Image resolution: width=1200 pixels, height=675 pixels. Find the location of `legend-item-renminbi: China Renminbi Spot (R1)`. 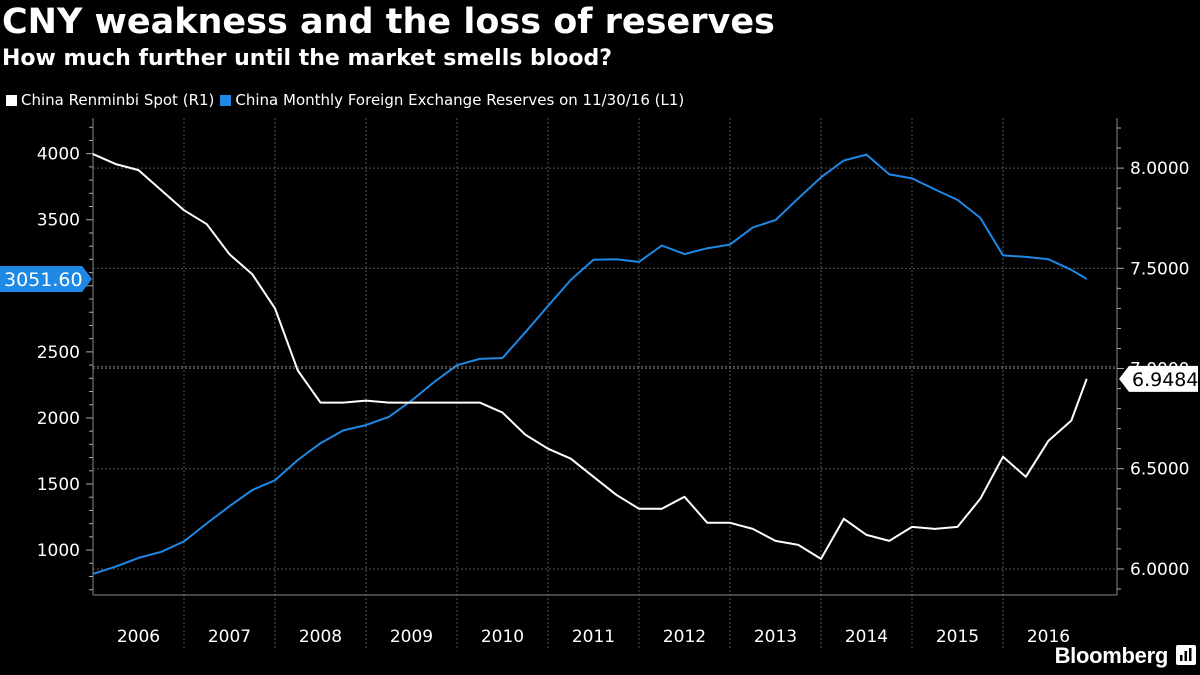

legend-item-renminbi: China Renminbi Spot (R1) is located at coordinates (110, 100).